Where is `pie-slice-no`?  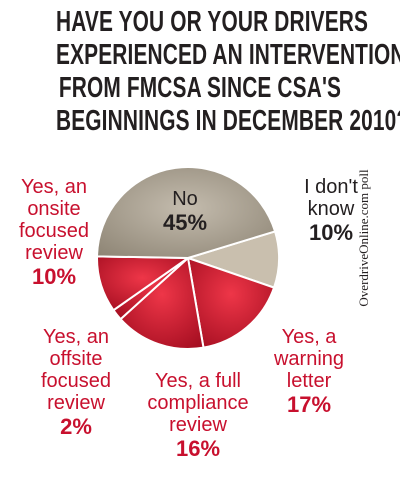
pie-slice-no is located at coordinates (186, 213).